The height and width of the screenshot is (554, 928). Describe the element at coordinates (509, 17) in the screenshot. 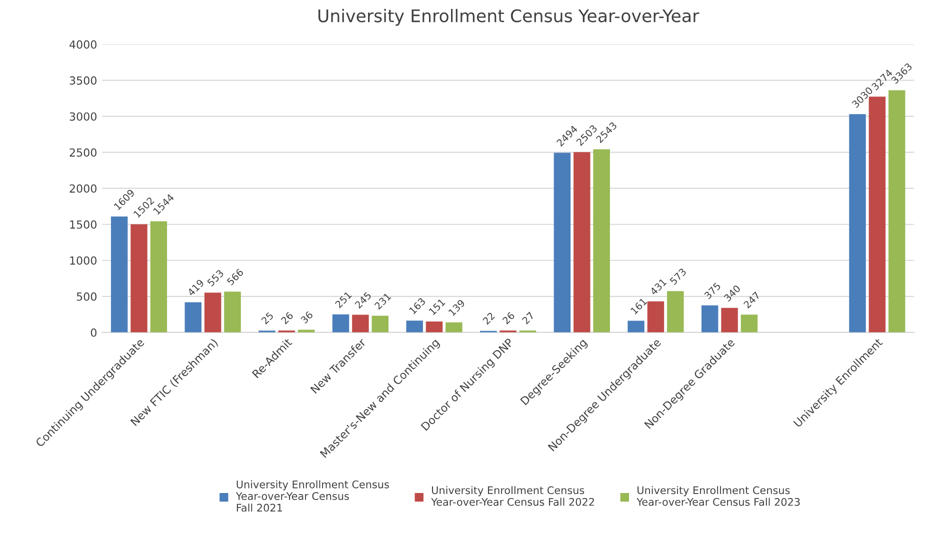

I see `chart-title: University Enrollment Census Year-over-Year` at that location.